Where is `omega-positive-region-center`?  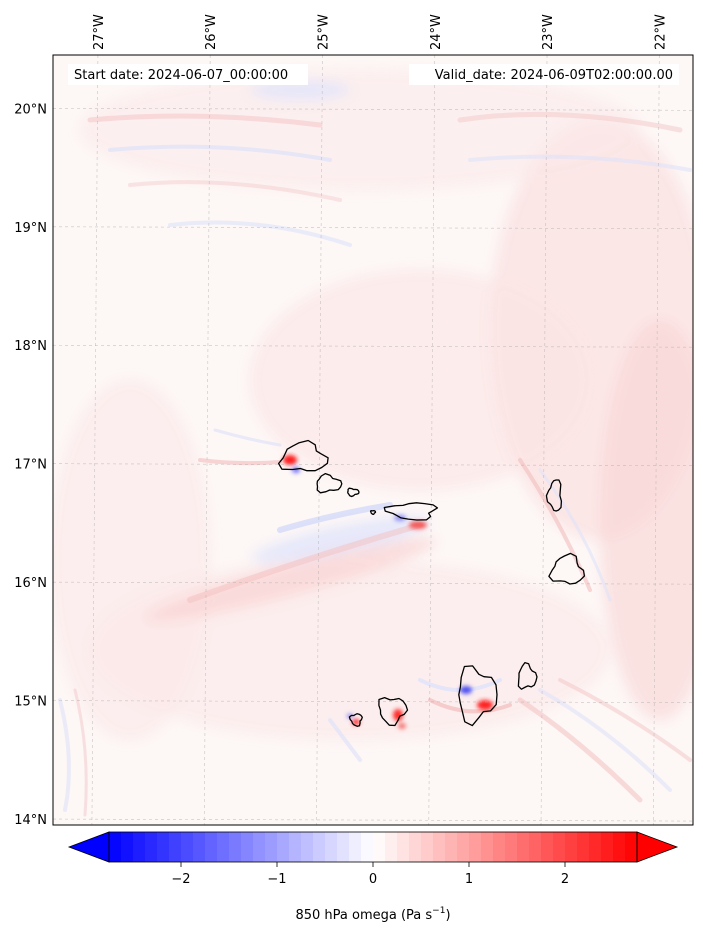
omega-positive-region-center is located at coordinates (420, 380).